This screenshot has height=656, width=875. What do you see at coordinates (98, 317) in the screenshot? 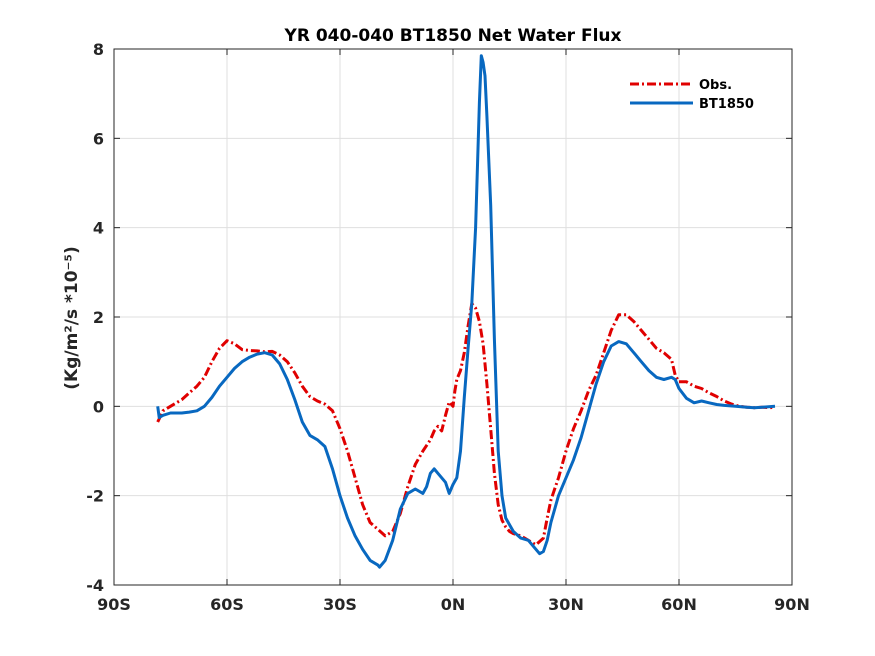
I see `y-tick-label: 2` at bounding box center [98, 317].